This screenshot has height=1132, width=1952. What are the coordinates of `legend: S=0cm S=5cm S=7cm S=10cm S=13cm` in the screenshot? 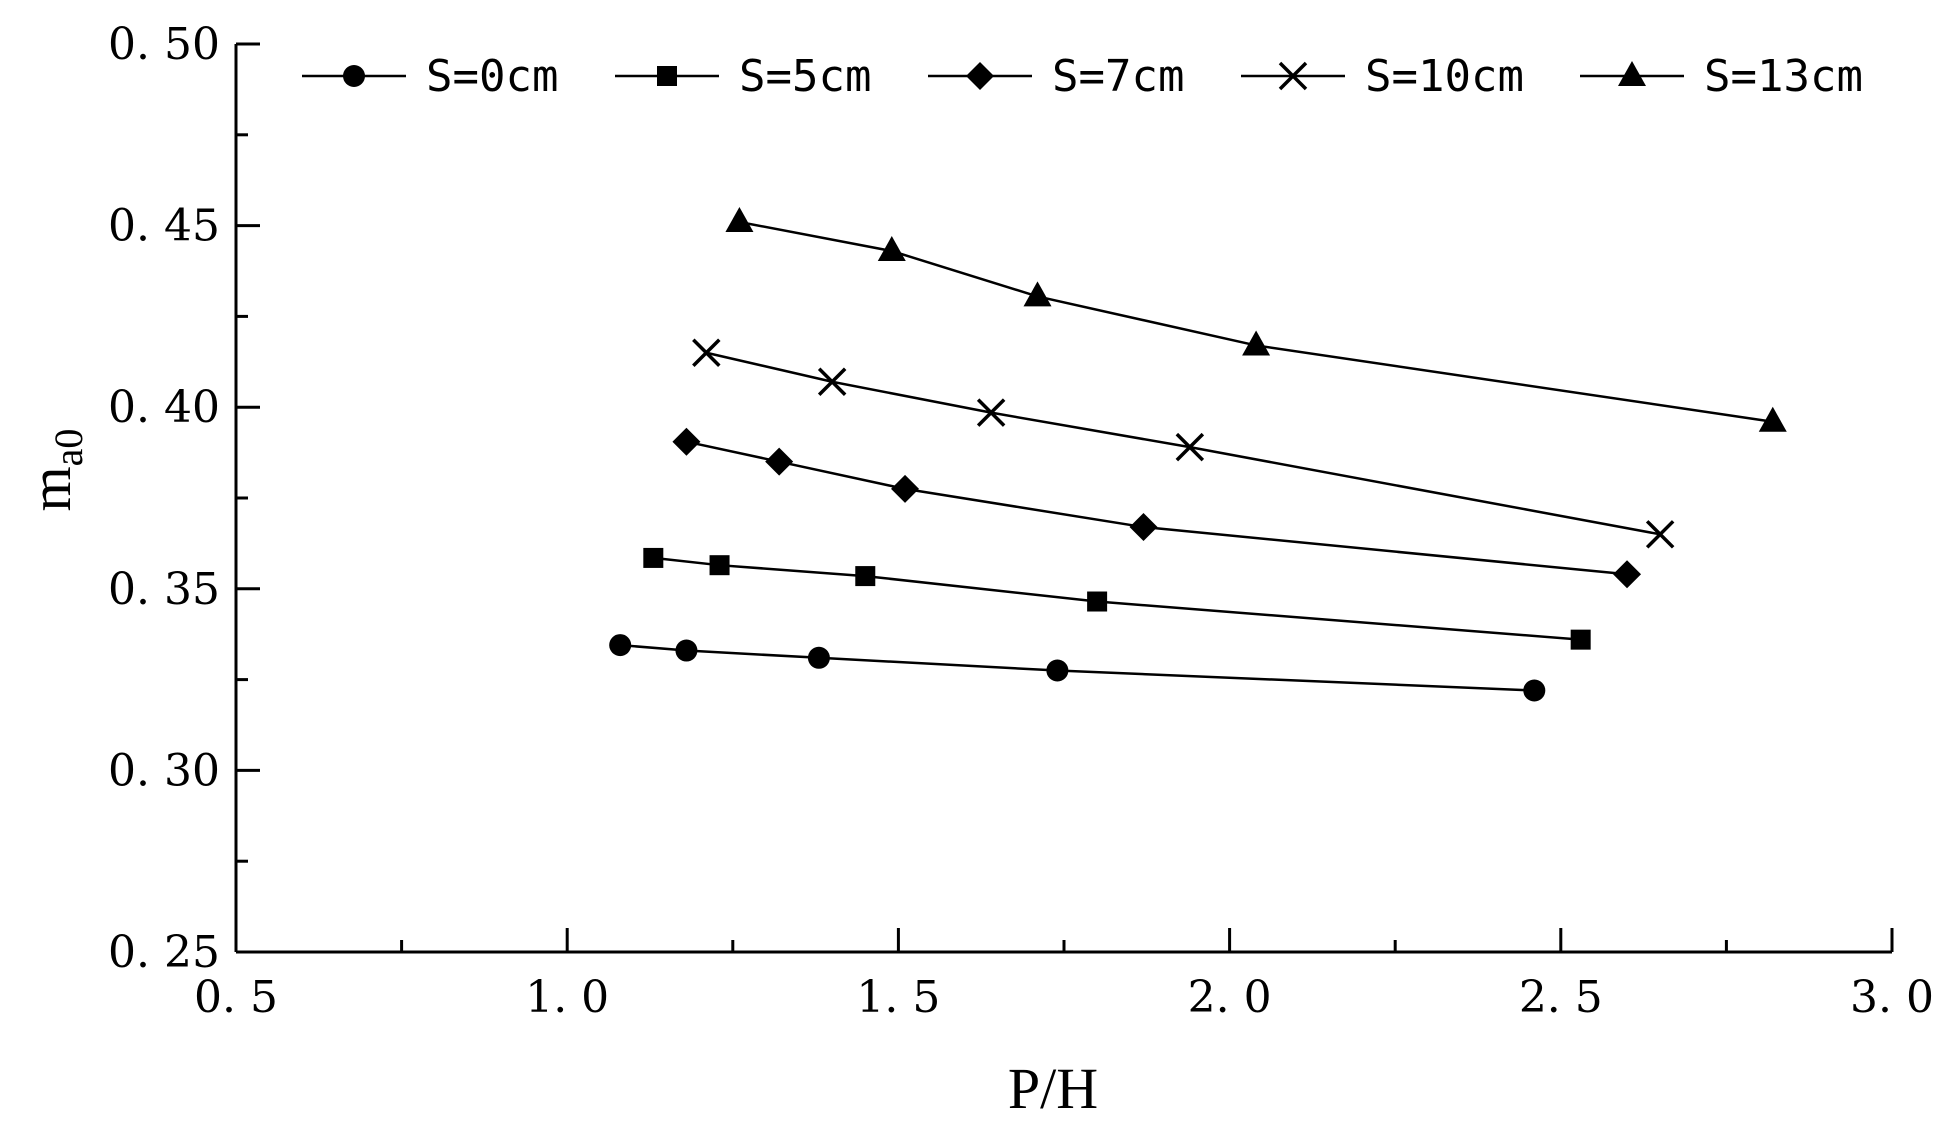 It's located at (1082, 76).